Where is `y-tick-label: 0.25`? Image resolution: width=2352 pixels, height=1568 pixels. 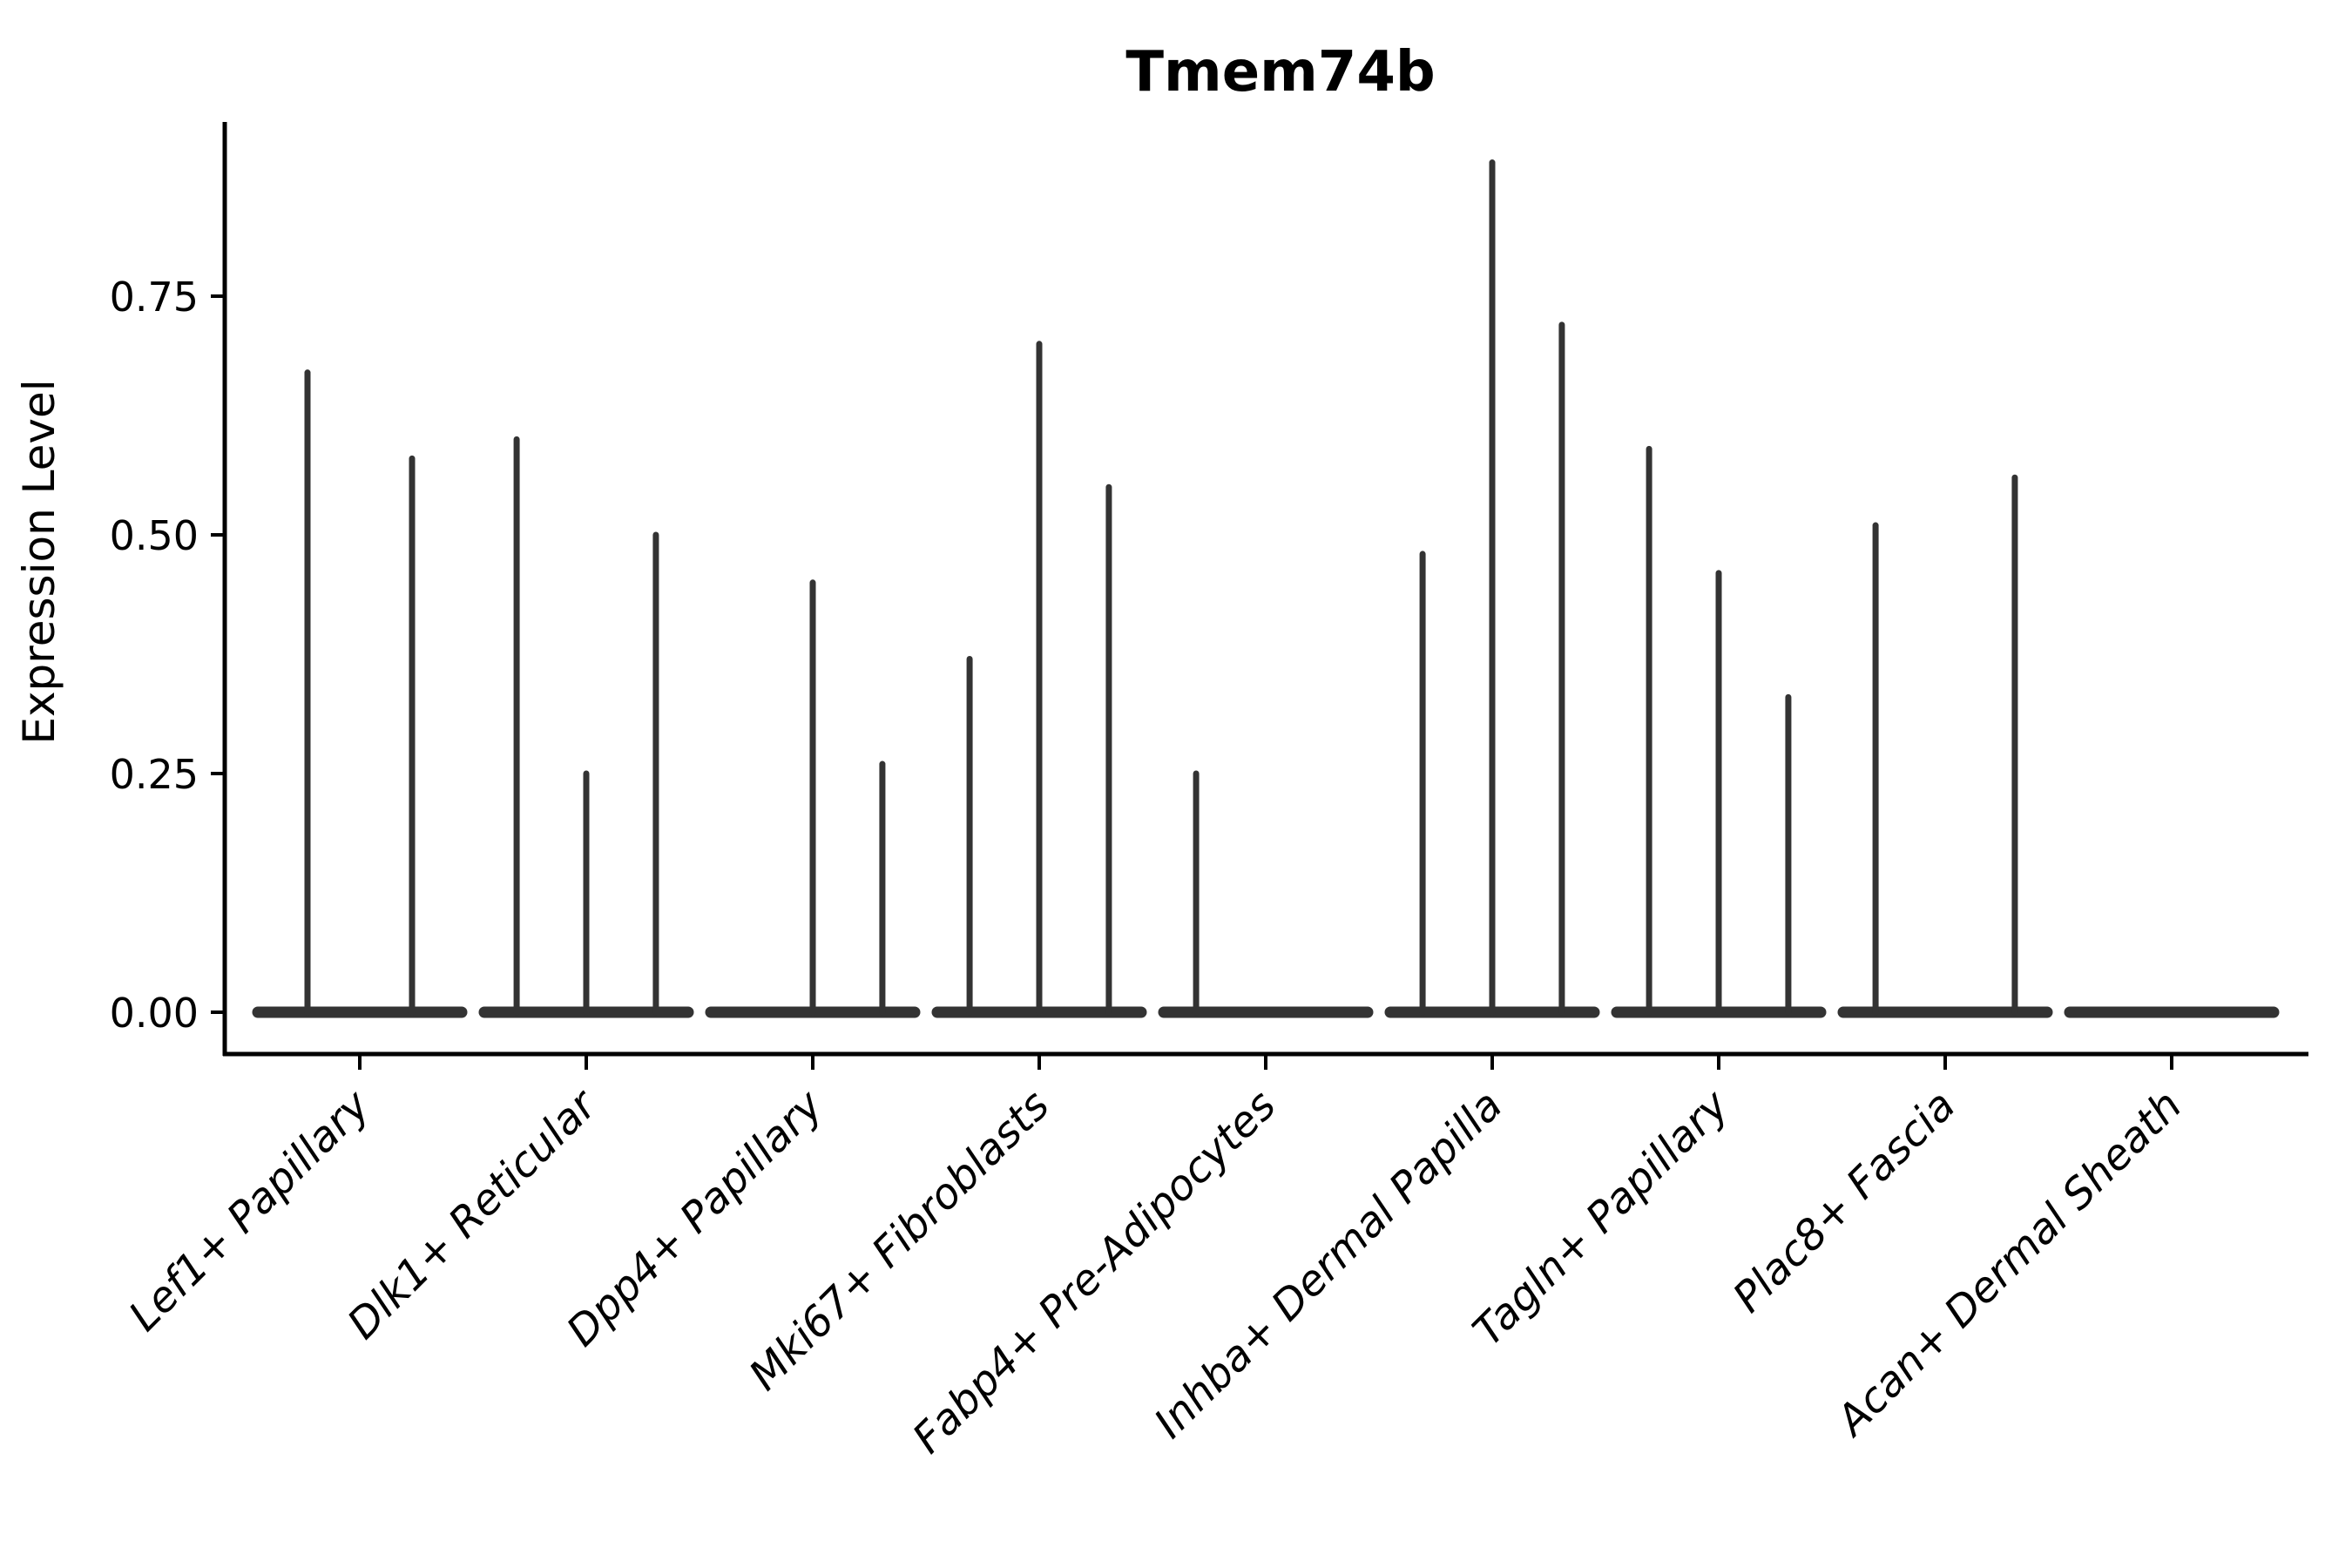
y-tick-label: 0.25 is located at coordinates (154, 775).